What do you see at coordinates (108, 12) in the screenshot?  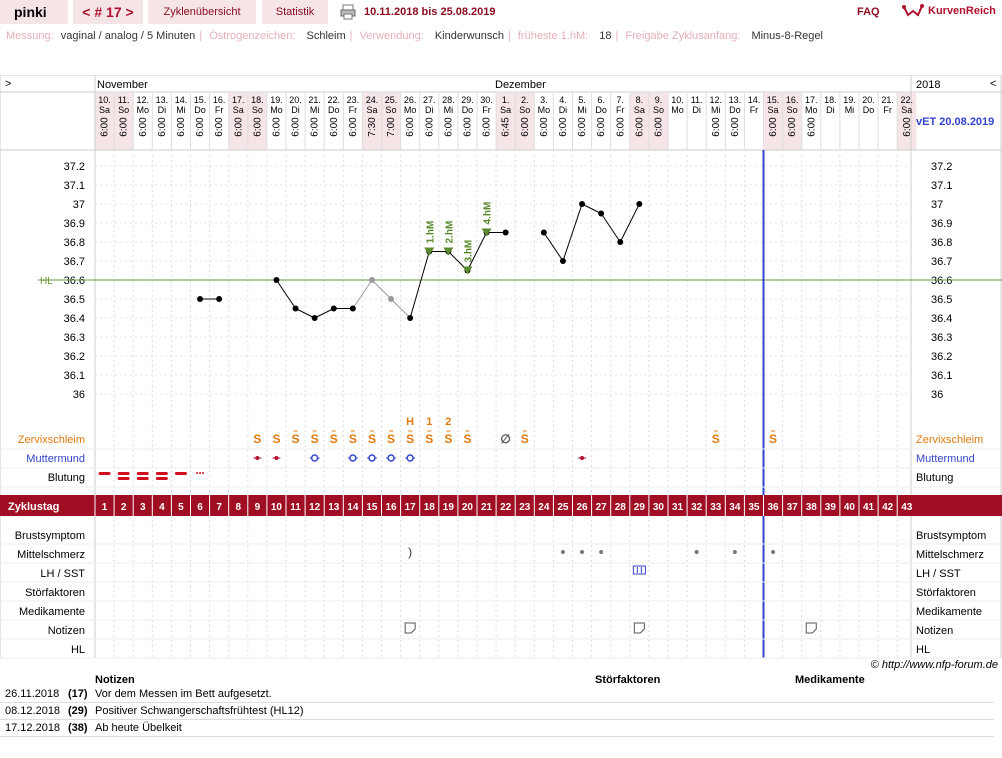 I see `cycle-navigator: < # 17 >` at bounding box center [108, 12].